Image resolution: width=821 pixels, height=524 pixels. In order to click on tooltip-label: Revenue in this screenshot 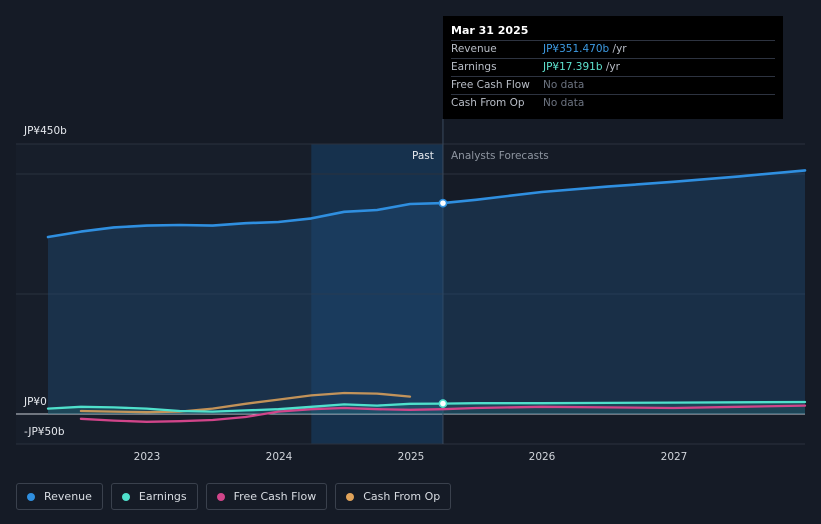, I will do `click(474, 49)`.